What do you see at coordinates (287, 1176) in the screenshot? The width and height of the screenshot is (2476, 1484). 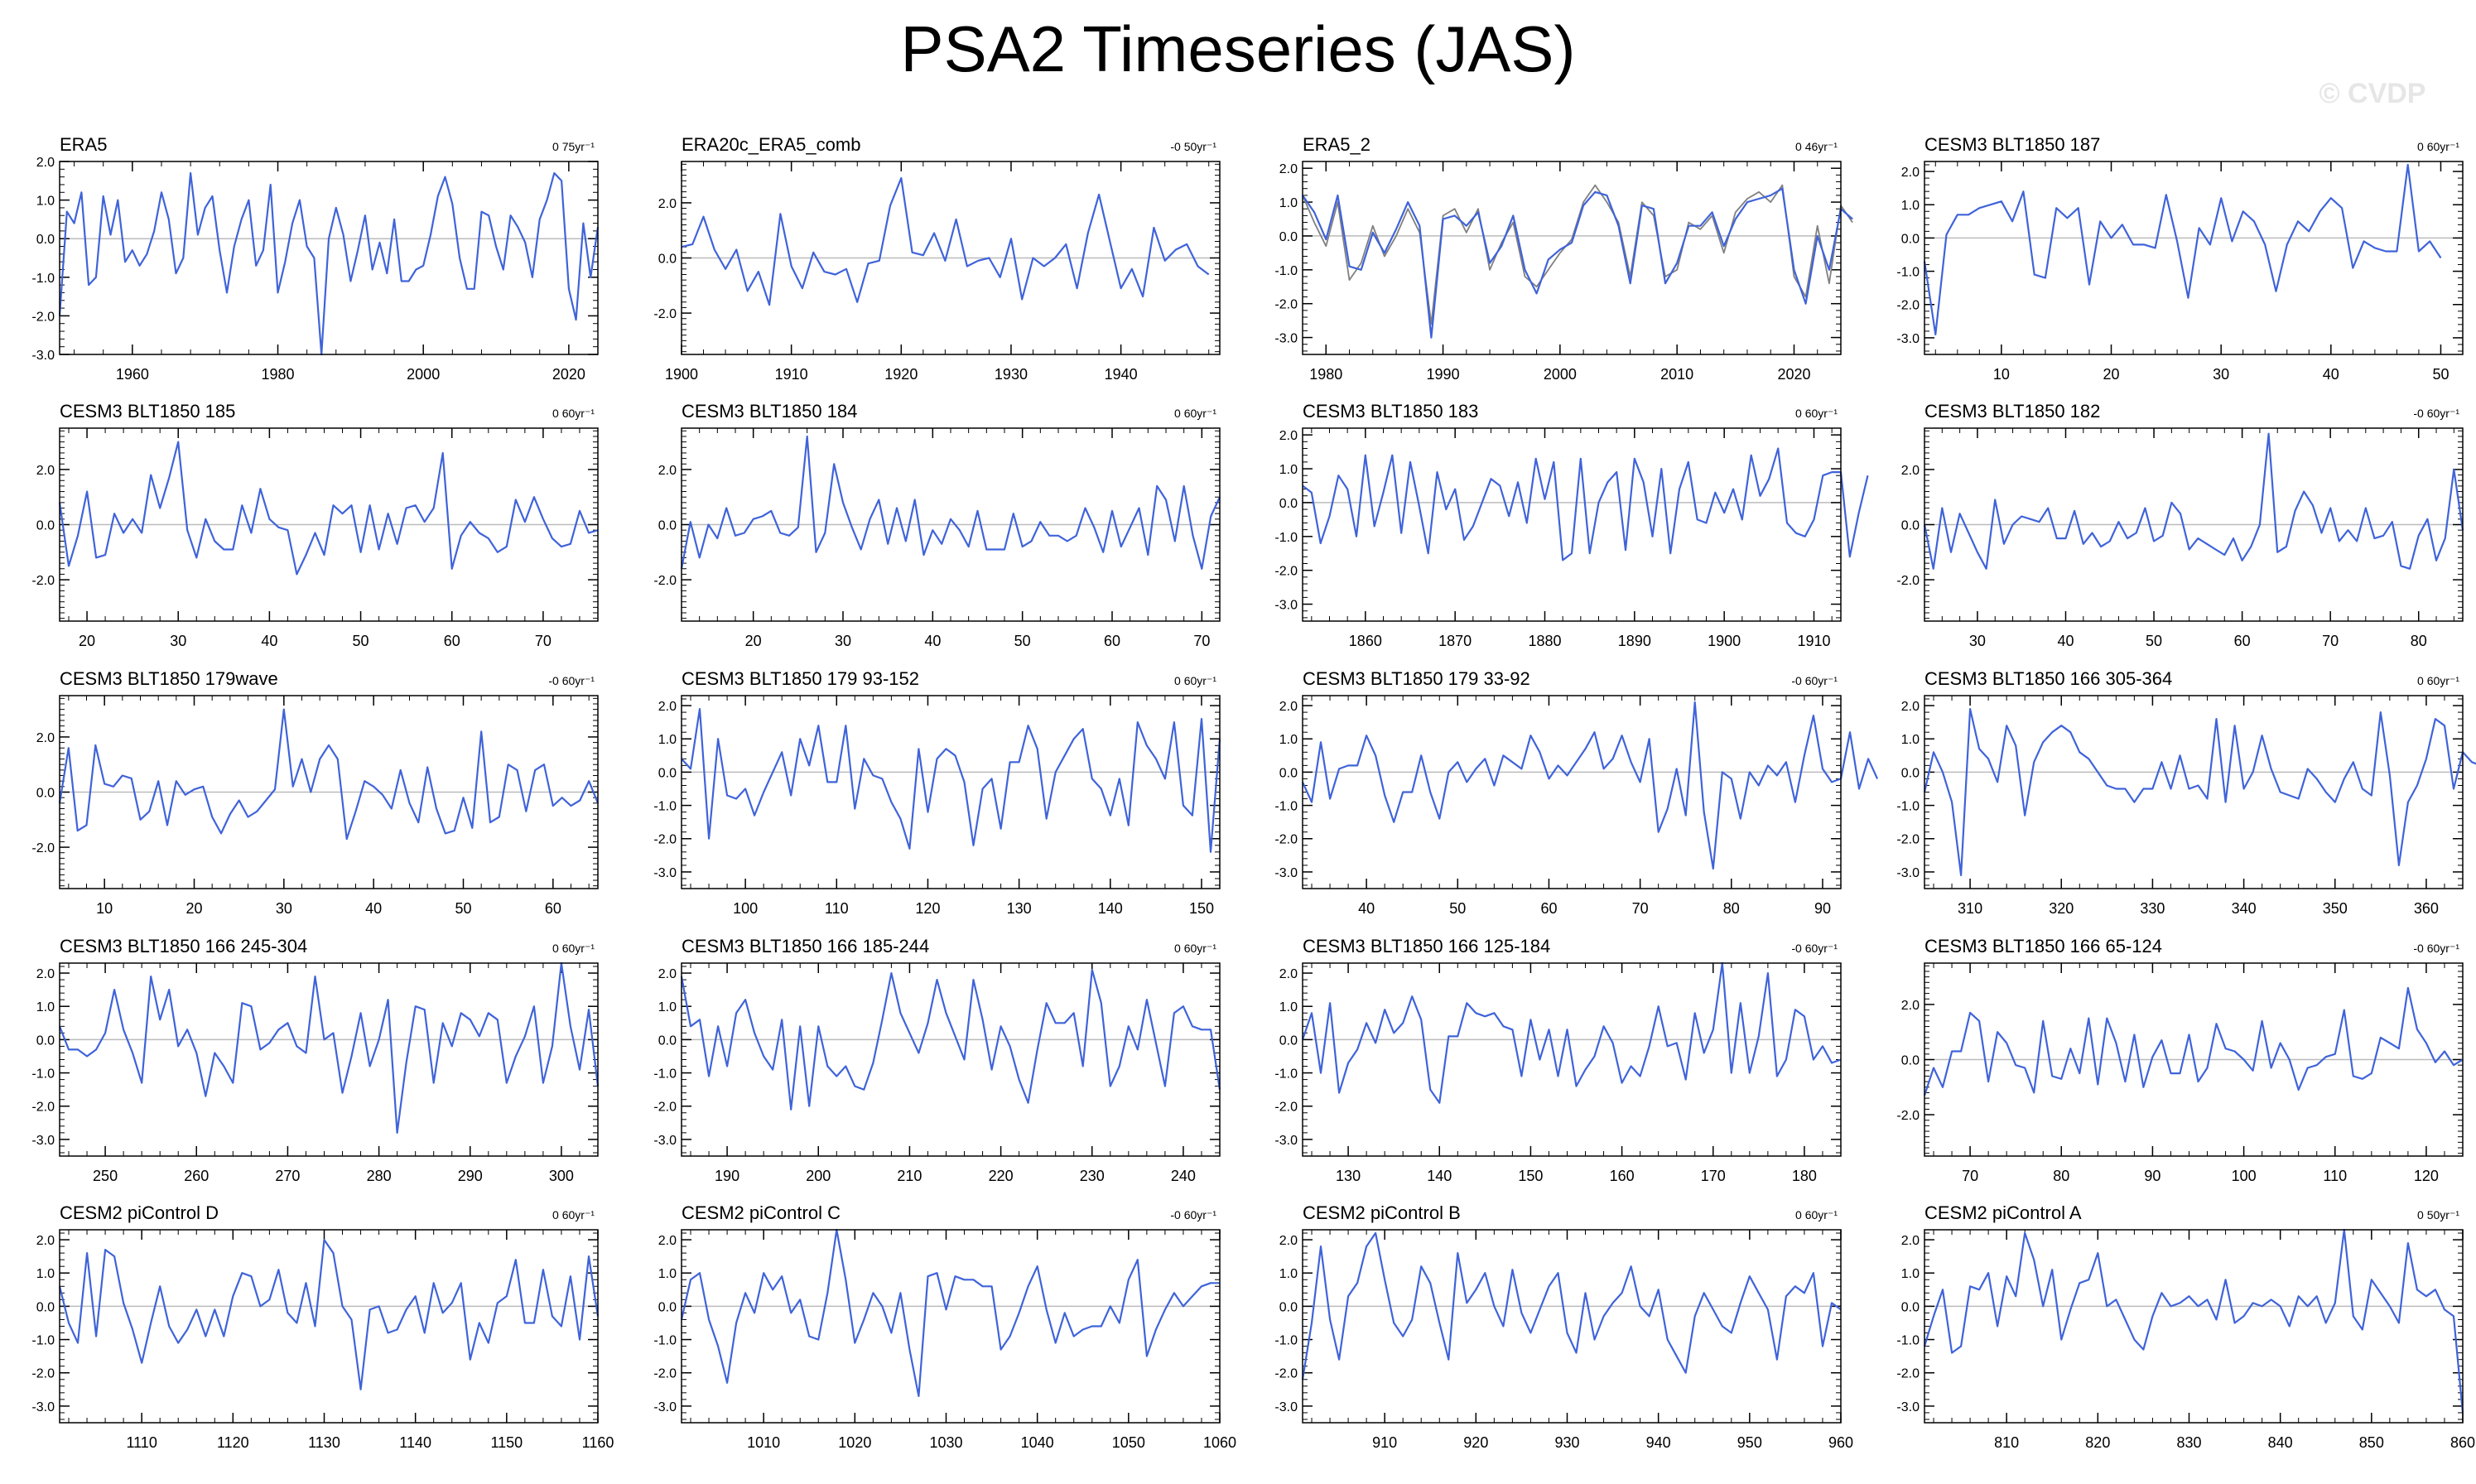 I see `x-tick-label: 270` at bounding box center [287, 1176].